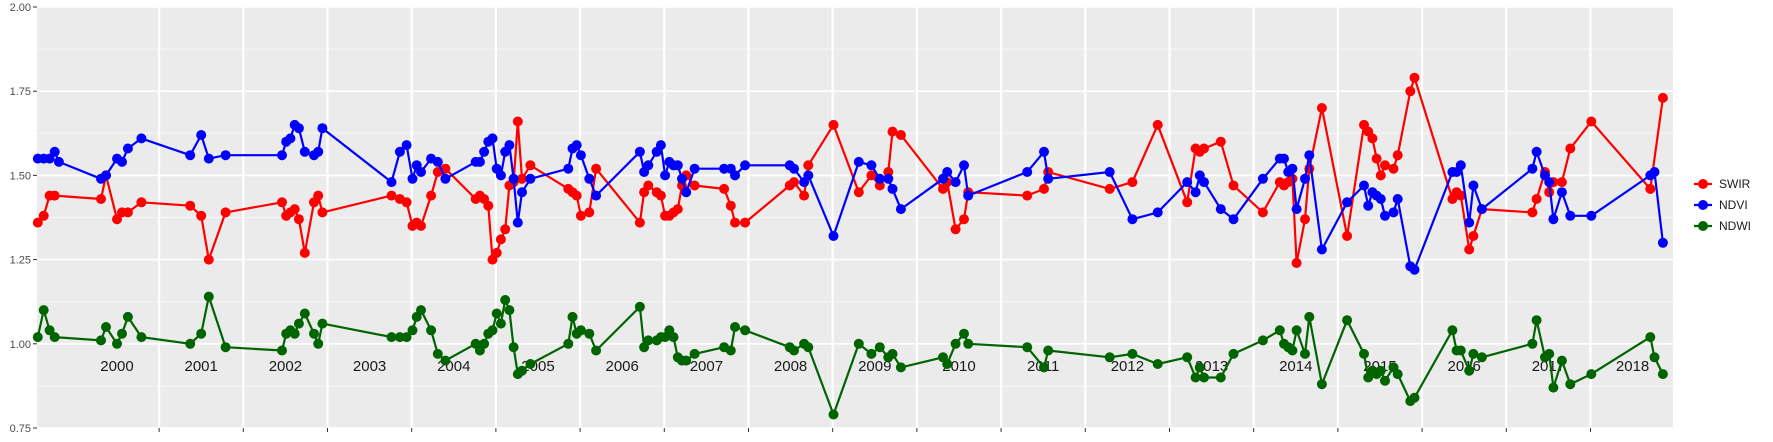  Describe the element at coordinates (1127, 366) in the screenshot. I see `year-label: 2012` at that location.